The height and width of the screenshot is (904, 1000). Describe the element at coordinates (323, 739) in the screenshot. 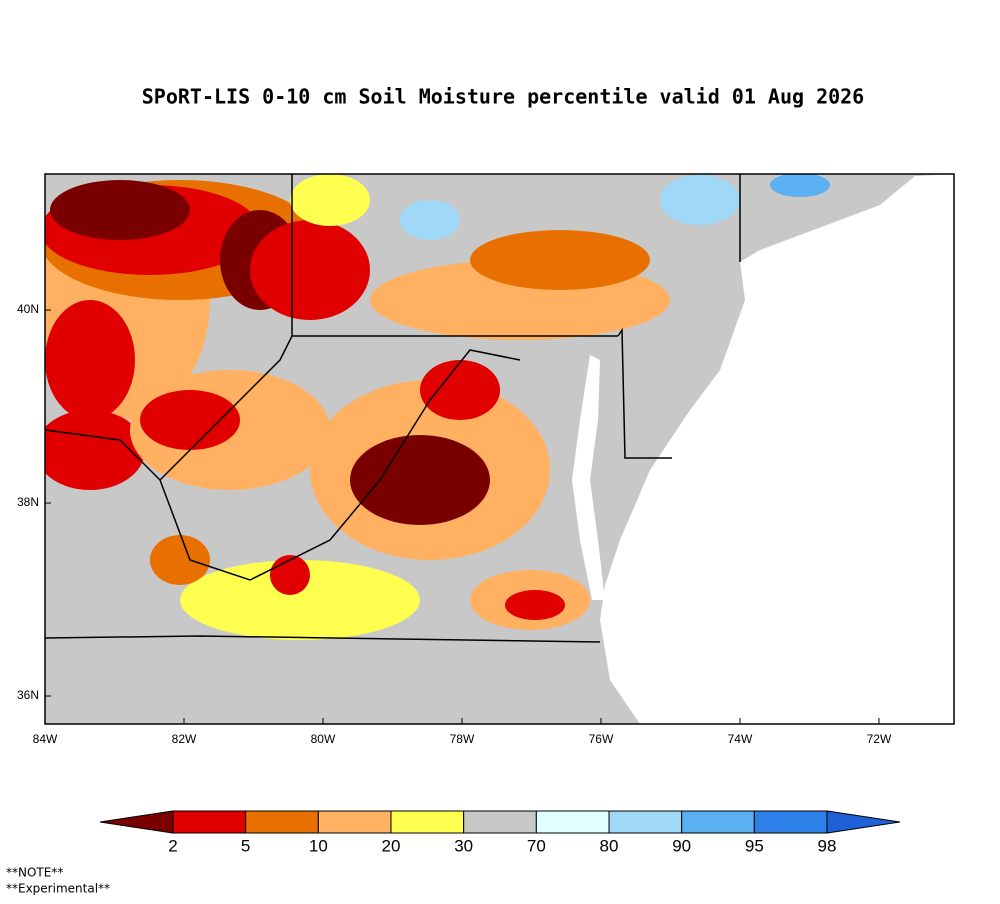

I see `x-tick-label: 80W` at that location.